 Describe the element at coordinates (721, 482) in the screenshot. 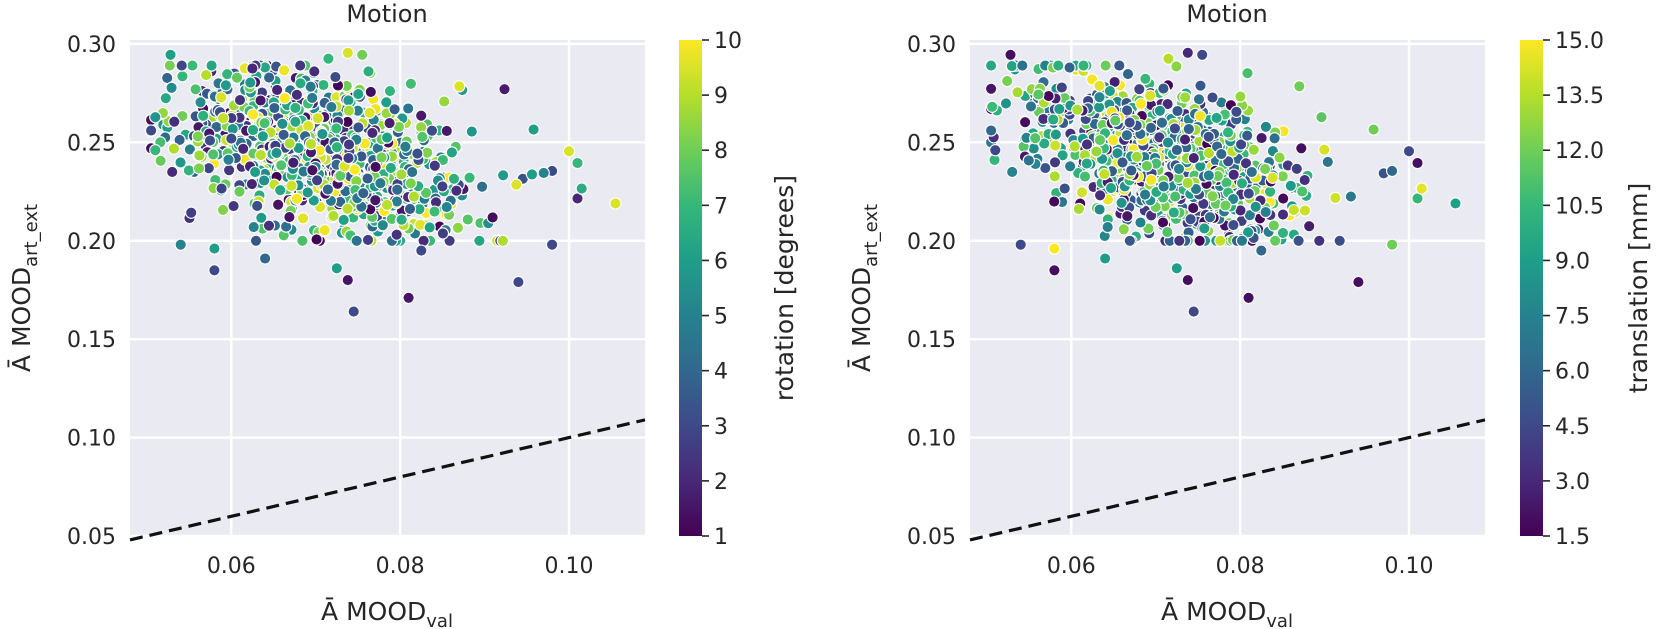

I see `colorbar-tick-label: 2` at that location.